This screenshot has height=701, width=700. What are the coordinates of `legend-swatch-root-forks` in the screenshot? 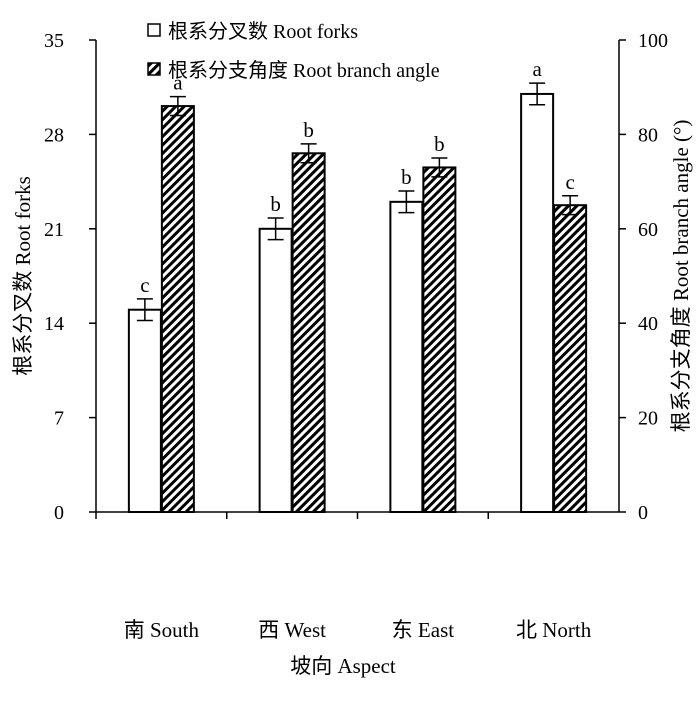 It's located at (154, 30).